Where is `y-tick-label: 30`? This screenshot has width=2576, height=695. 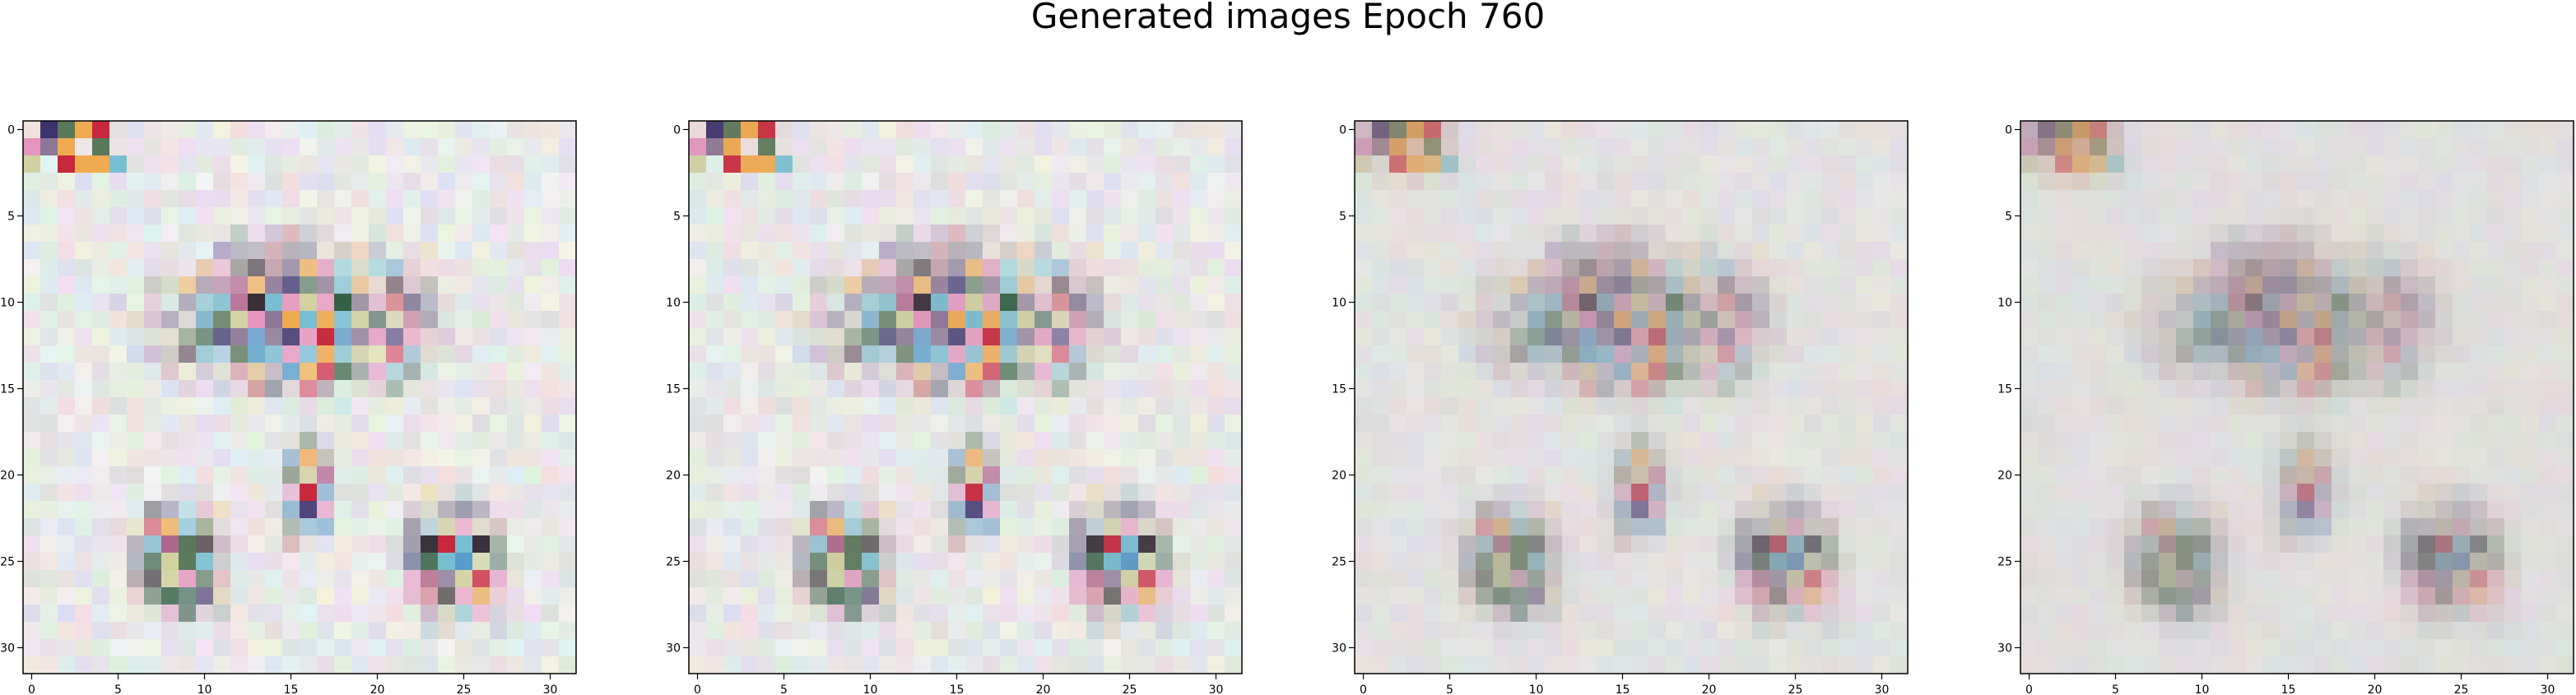 y-tick-label: 30 is located at coordinates (1339, 649).